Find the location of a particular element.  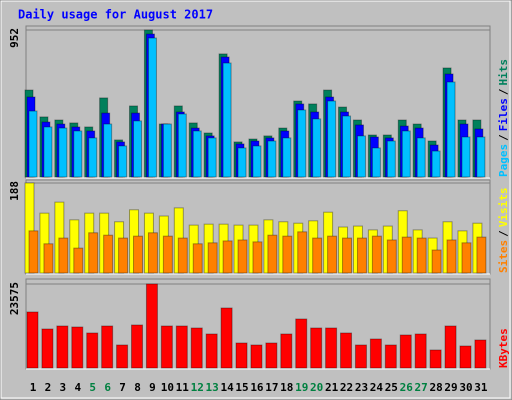

legend-entry: Sites is located at coordinates (503, 256).